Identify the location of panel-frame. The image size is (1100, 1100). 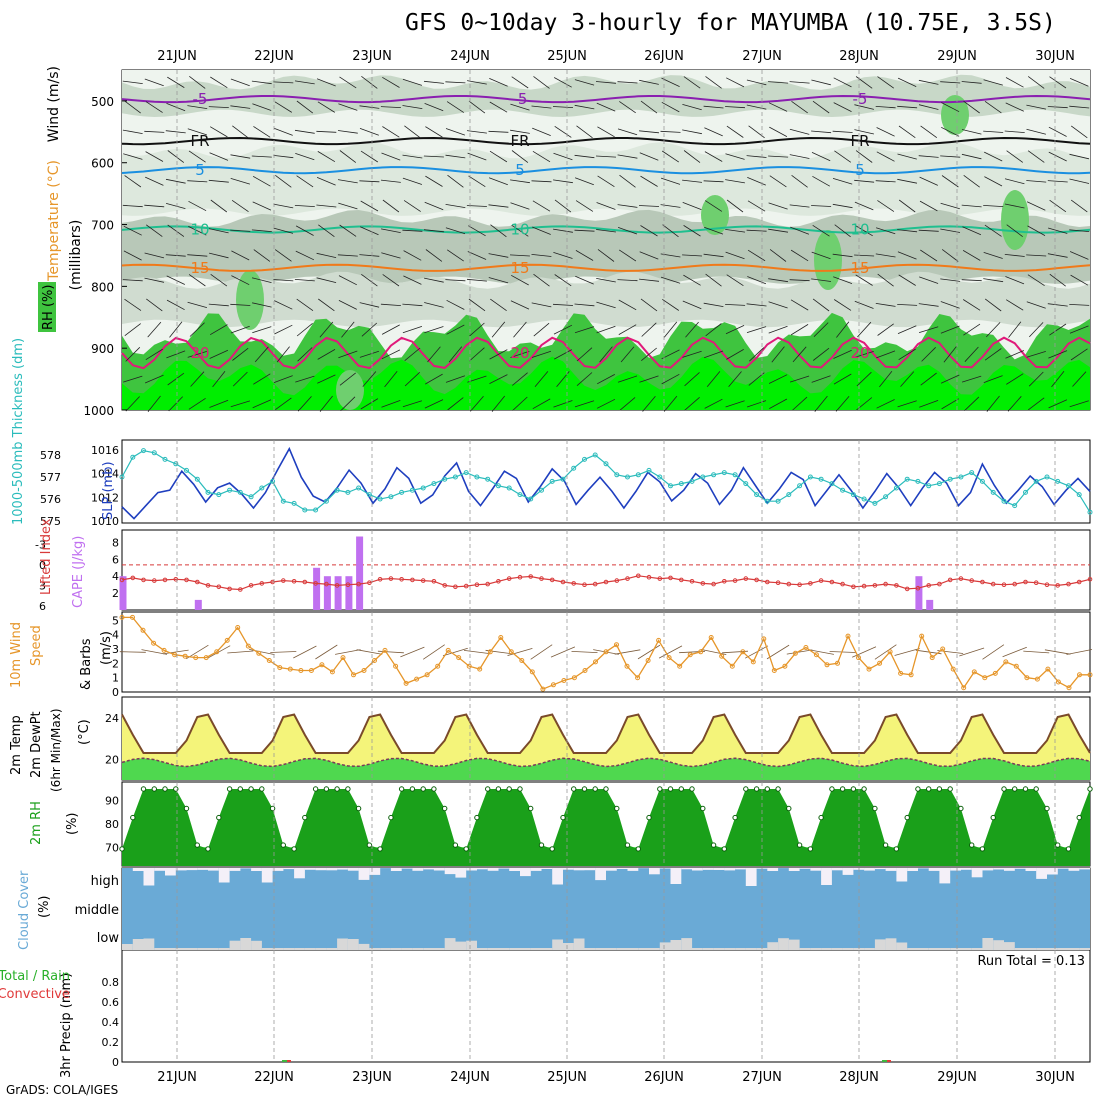
(606, 1006).